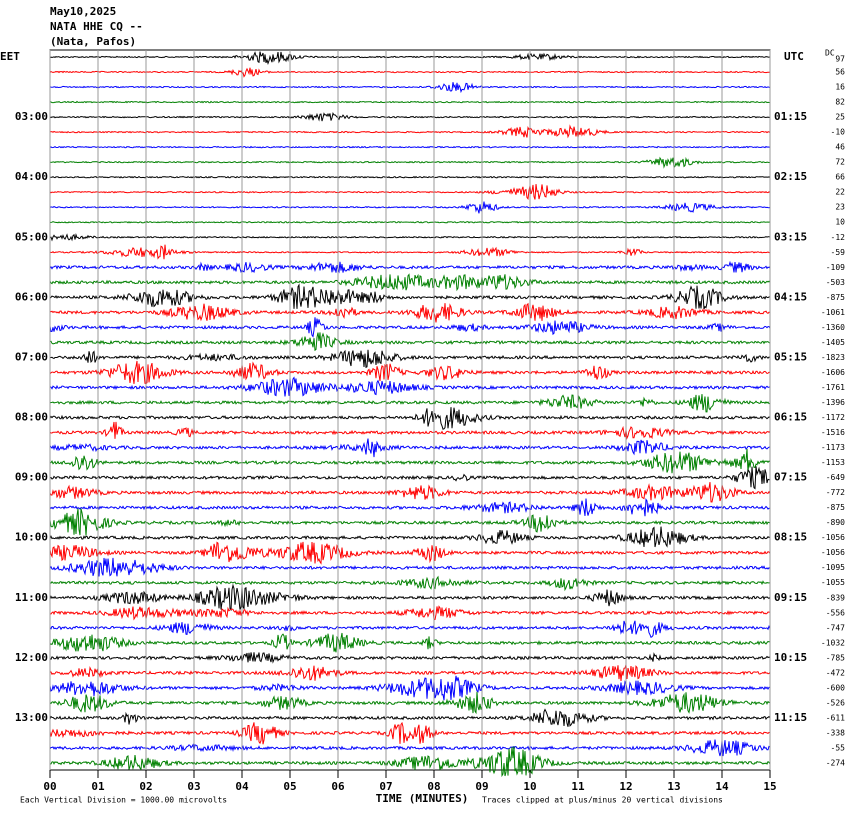 The height and width of the screenshot is (814, 850). I want to click on left-time-label: 11:00, so click(31, 597).